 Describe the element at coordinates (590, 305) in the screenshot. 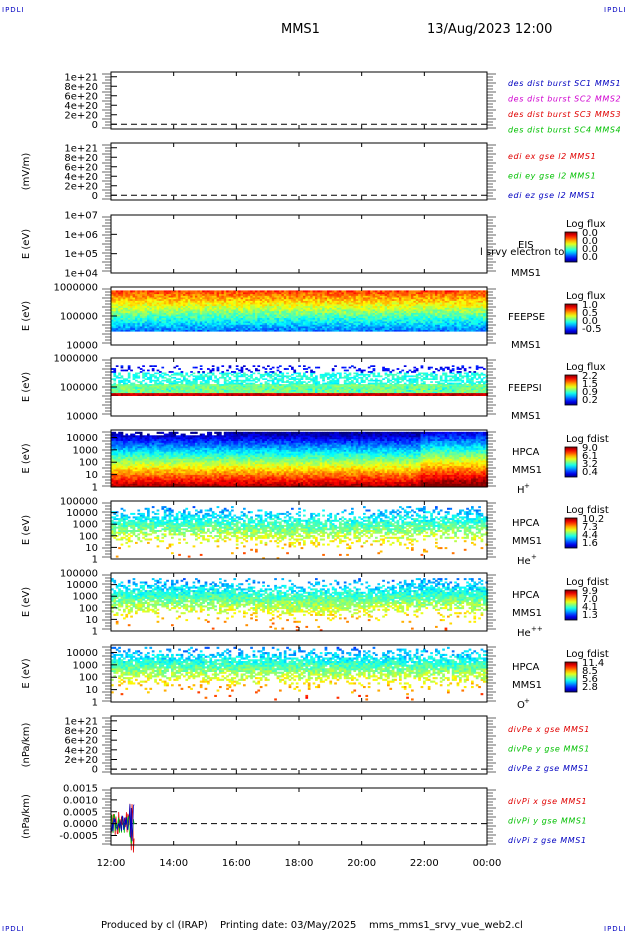

I see `colorbar-tick-label: 1.0` at that location.